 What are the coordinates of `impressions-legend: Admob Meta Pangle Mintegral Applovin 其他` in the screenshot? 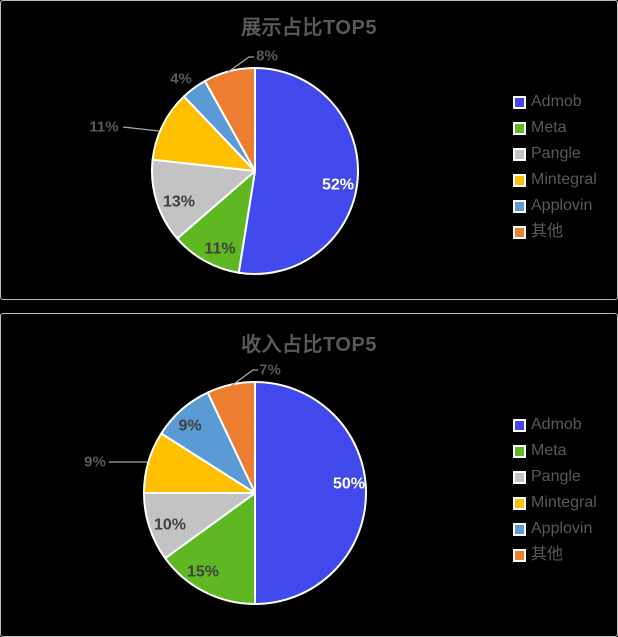 It's located at (555, 167).